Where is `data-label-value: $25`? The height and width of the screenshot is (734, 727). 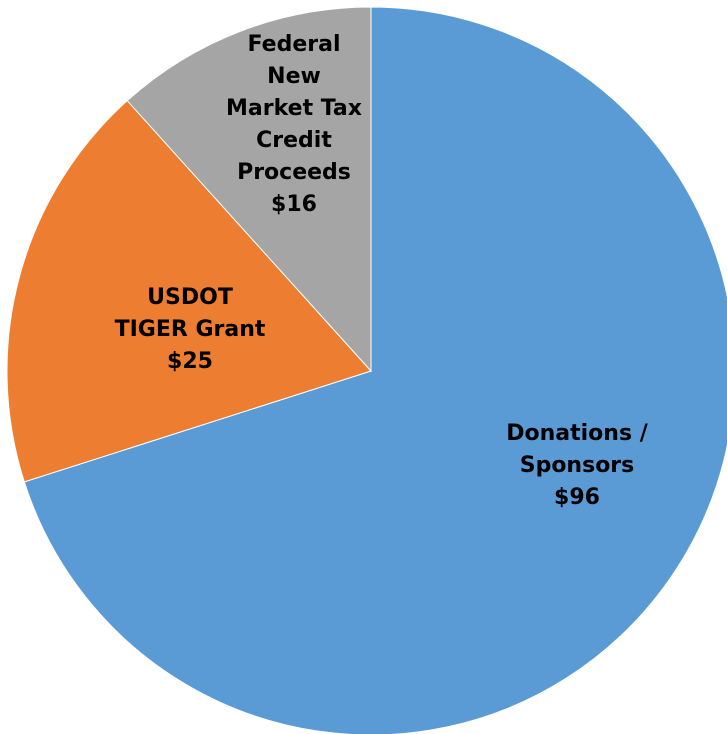 data-label-value: $25 is located at coordinates (190, 361).